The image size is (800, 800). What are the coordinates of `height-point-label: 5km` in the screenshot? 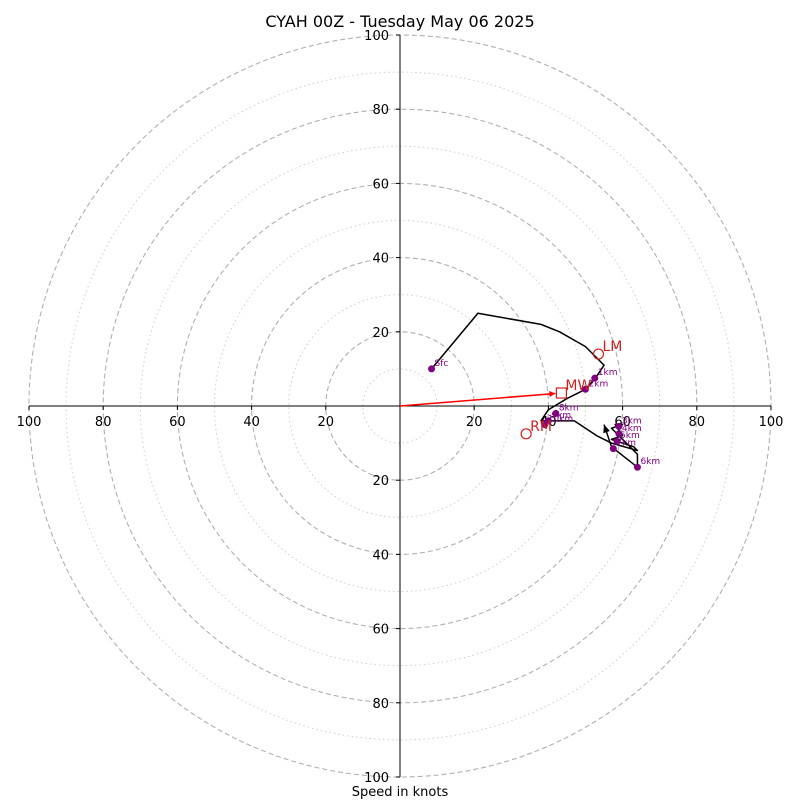 It's located at (630, 436).